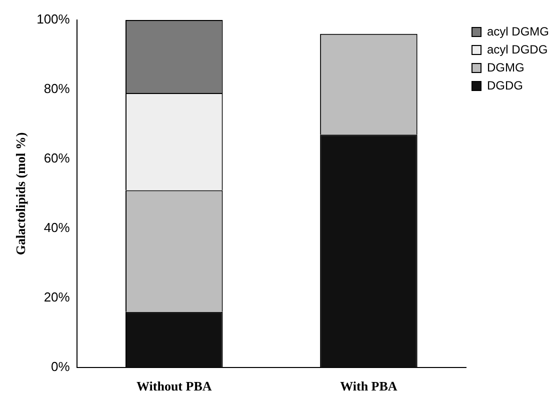  I want to click on y-tick-label: 100%, so click(53, 19).